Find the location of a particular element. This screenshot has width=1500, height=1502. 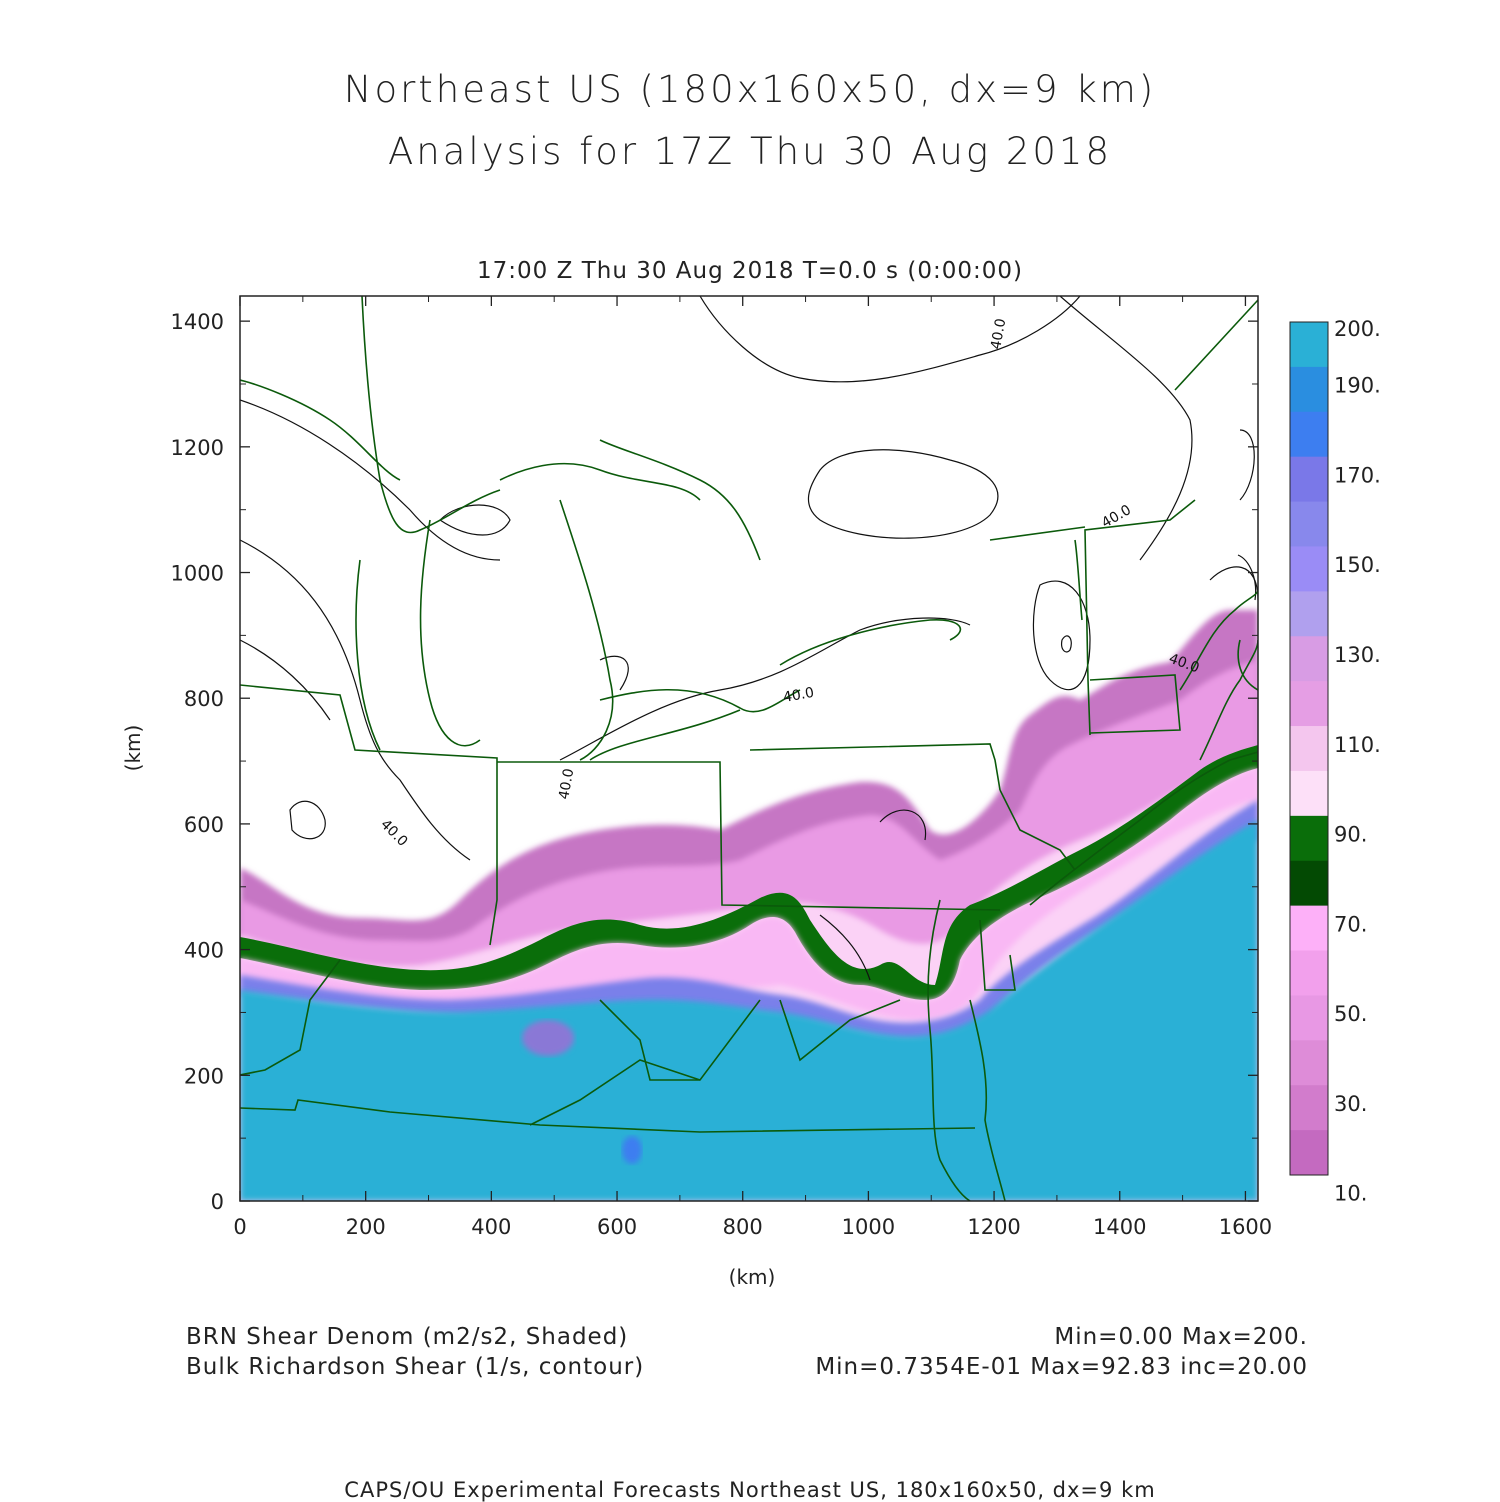

colorbar-label: 200. is located at coordinates (1357, 329).